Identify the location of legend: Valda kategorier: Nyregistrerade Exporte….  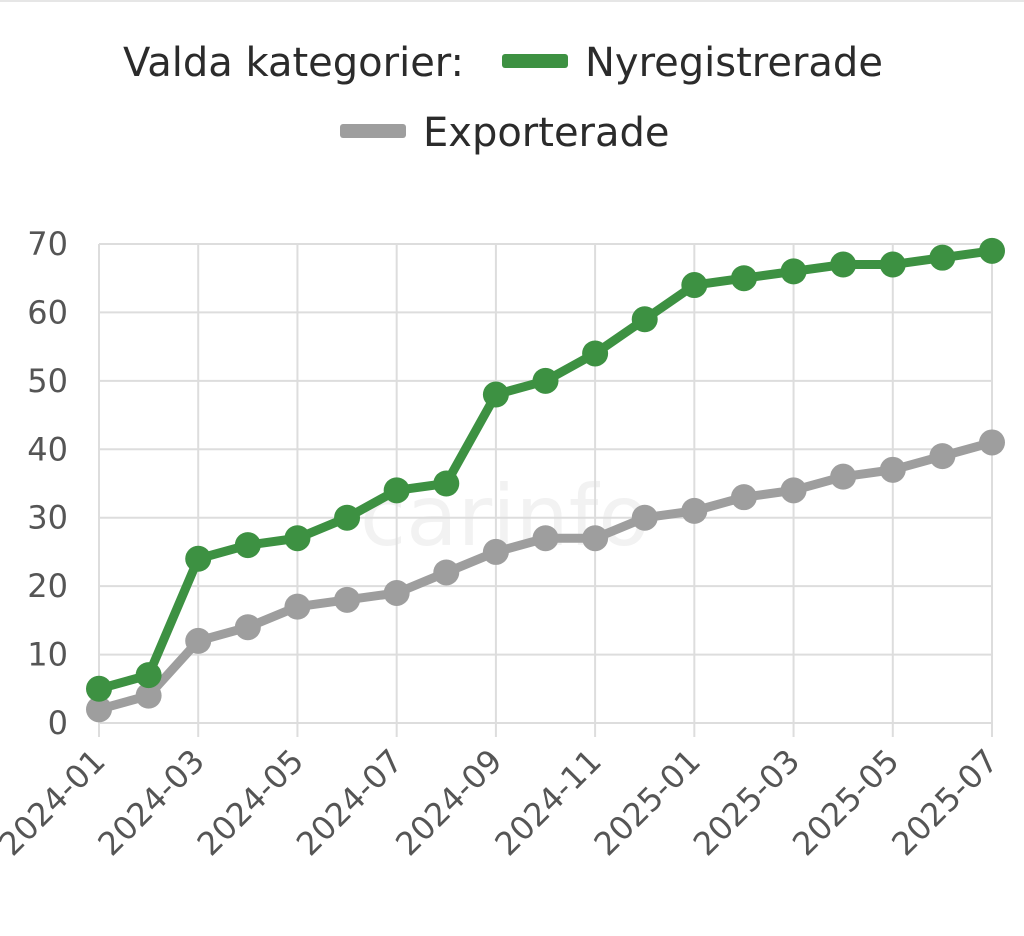
(503, 98).